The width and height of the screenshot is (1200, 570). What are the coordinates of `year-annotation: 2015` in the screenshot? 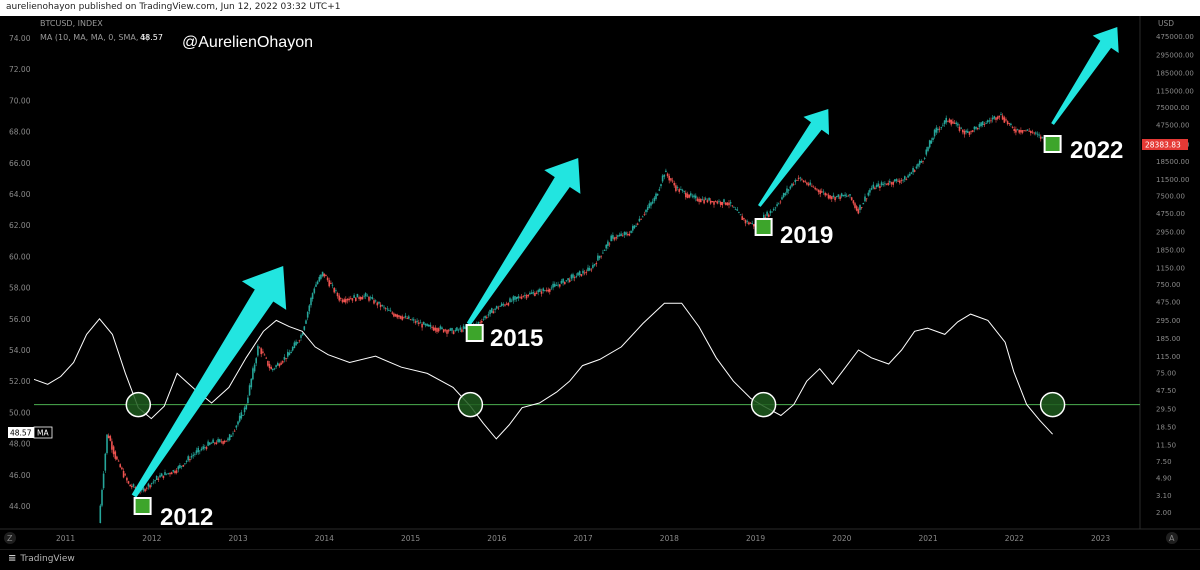 It's located at (516, 338).